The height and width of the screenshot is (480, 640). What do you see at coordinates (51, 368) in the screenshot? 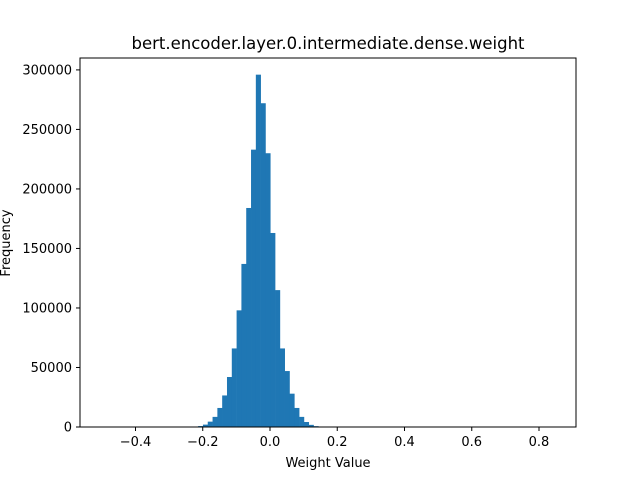
I see `y-tick-label: 50000` at bounding box center [51, 368].